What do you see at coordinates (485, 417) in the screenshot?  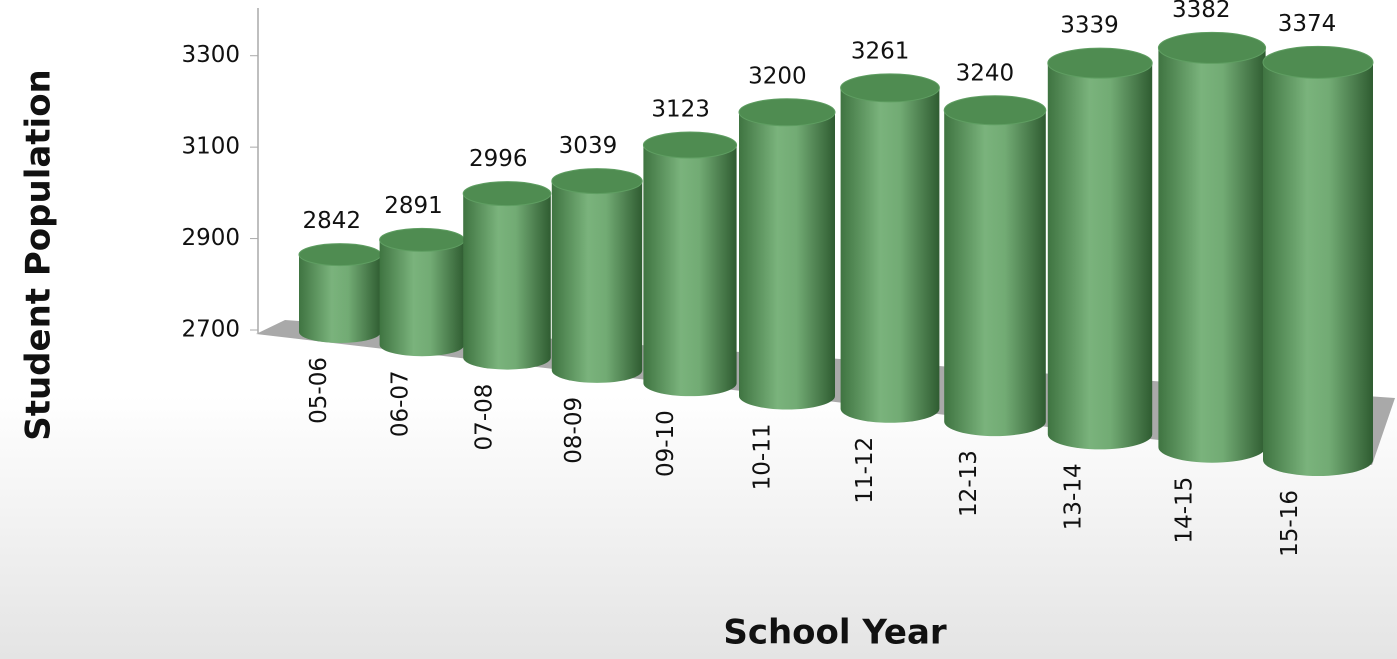 I see `x-tick-label: 07-08` at bounding box center [485, 417].